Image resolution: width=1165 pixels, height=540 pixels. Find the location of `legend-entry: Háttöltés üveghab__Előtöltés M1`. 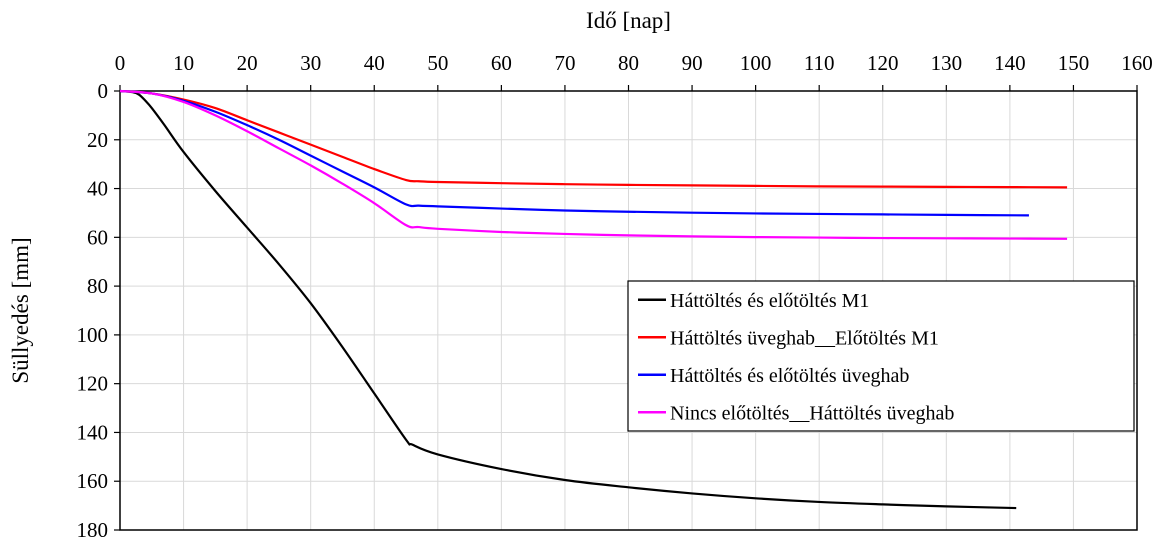

legend-entry: Háttöltés üveghab__Előtöltés M1 is located at coordinates (804, 338).